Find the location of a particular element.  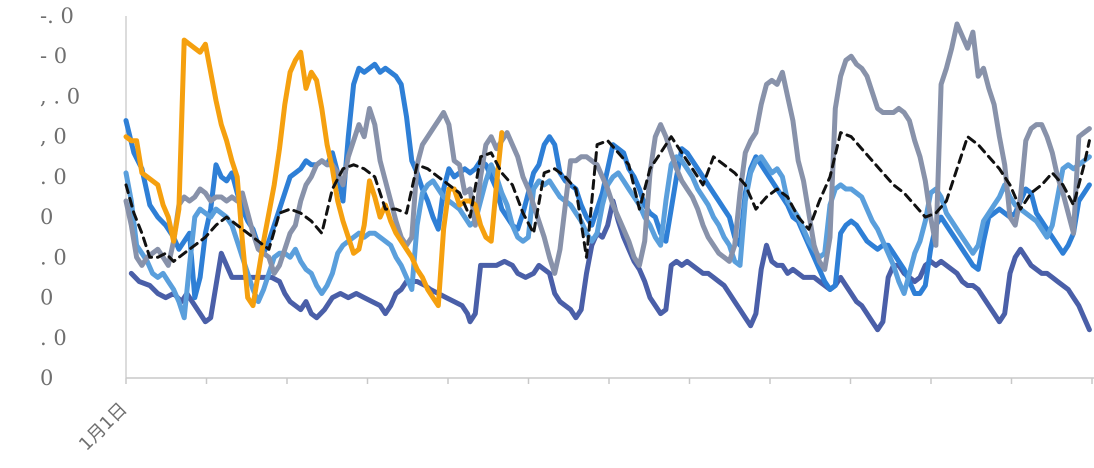

y-tick-label: - 0 is located at coordinates (53, 56).